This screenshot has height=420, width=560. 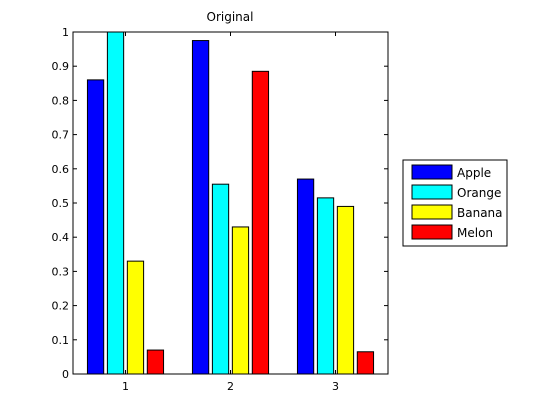 What do you see at coordinates (125, 386) in the screenshot?
I see `x-tick-label: 1` at bounding box center [125, 386].